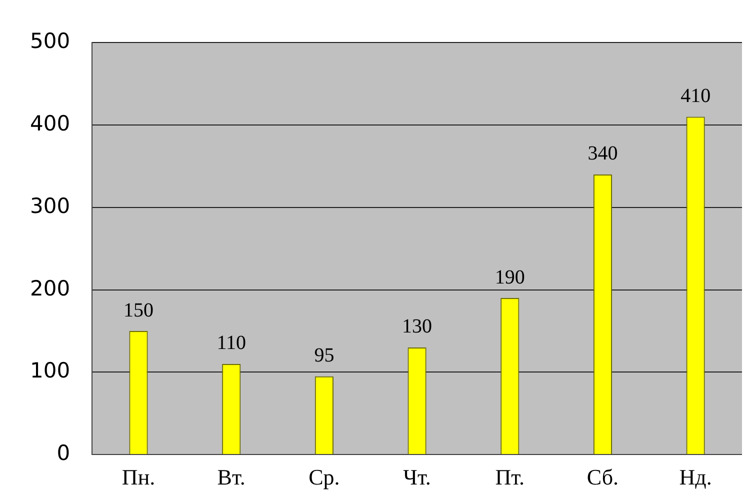 This screenshot has width=750, height=503. Describe the element at coordinates (50, 41) in the screenshot. I see `y-tick-label: 500` at that location.